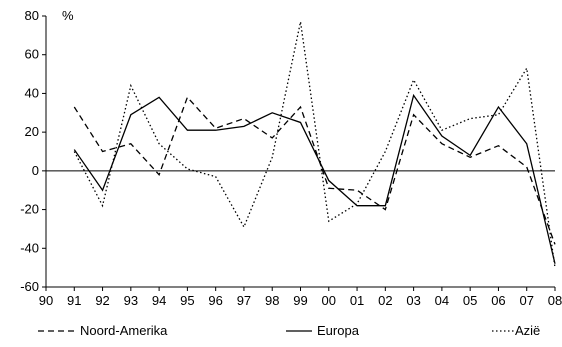 The image size is (562, 347). I want to click on y-tick-label: 0, so click(35, 170).